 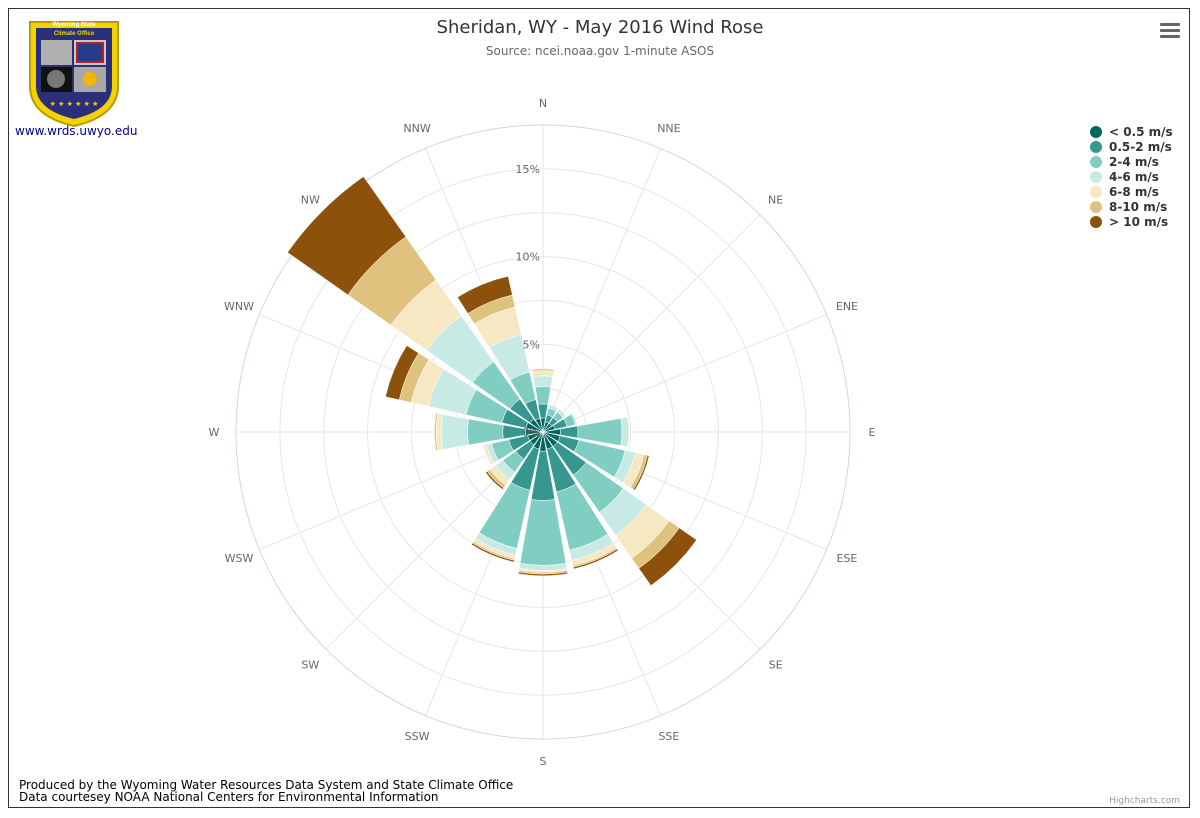 What do you see at coordinates (417, 736) in the screenshot?
I see `direction-label-SSW: SSW` at bounding box center [417, 736].